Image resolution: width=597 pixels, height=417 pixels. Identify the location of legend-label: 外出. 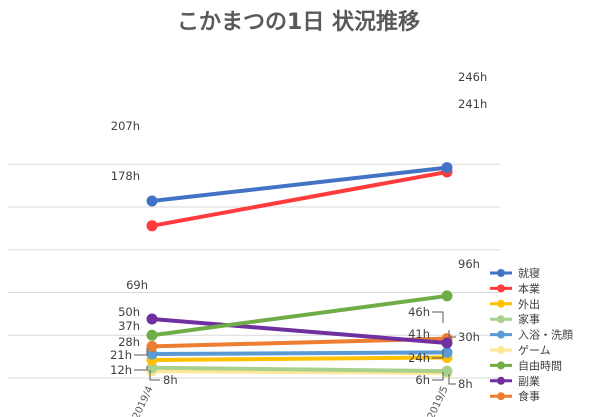
(529, 304).